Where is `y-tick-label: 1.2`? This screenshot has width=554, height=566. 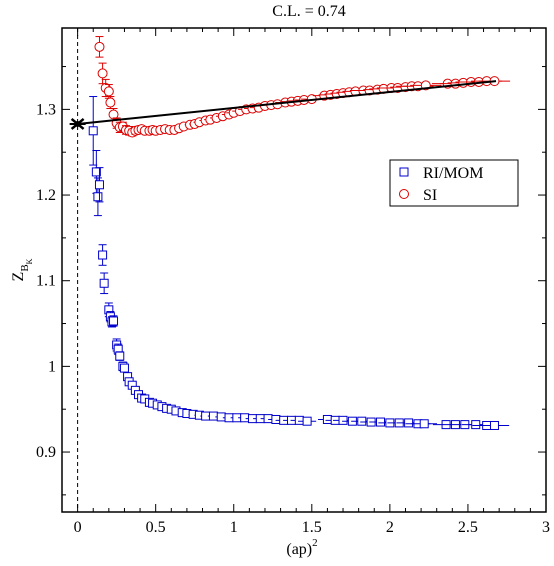 y-tick-label: 1.2 is located at coordinates (46, 195).